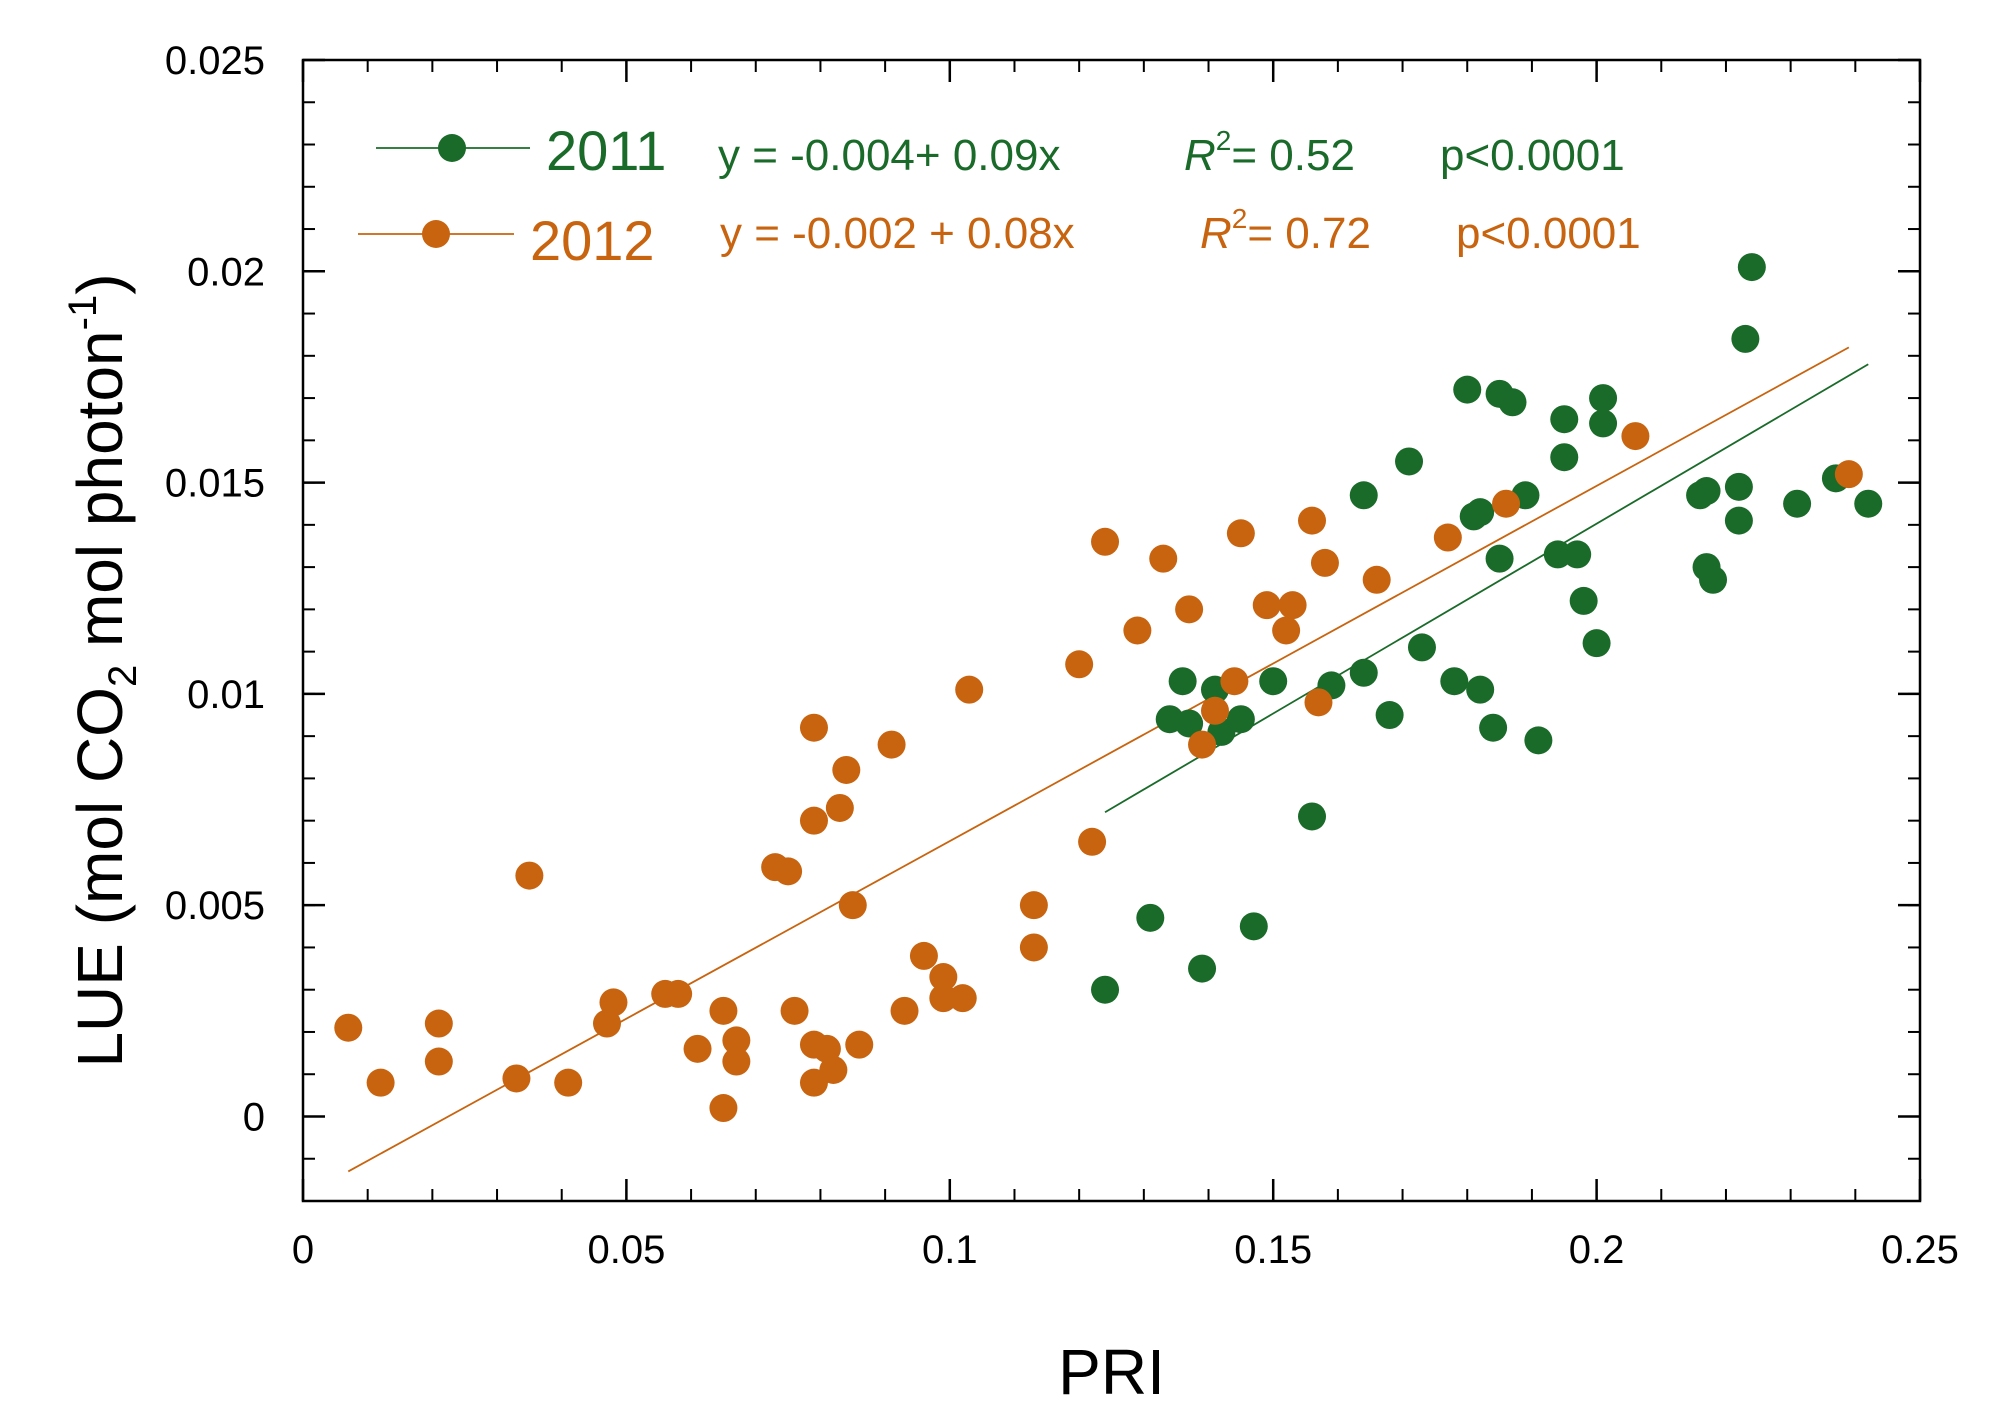 The image size is (2016, 1421). Describe the element at coordinates (1216, 233) in the screenshot. I see `legend-r2-label-2012: R` at that location.